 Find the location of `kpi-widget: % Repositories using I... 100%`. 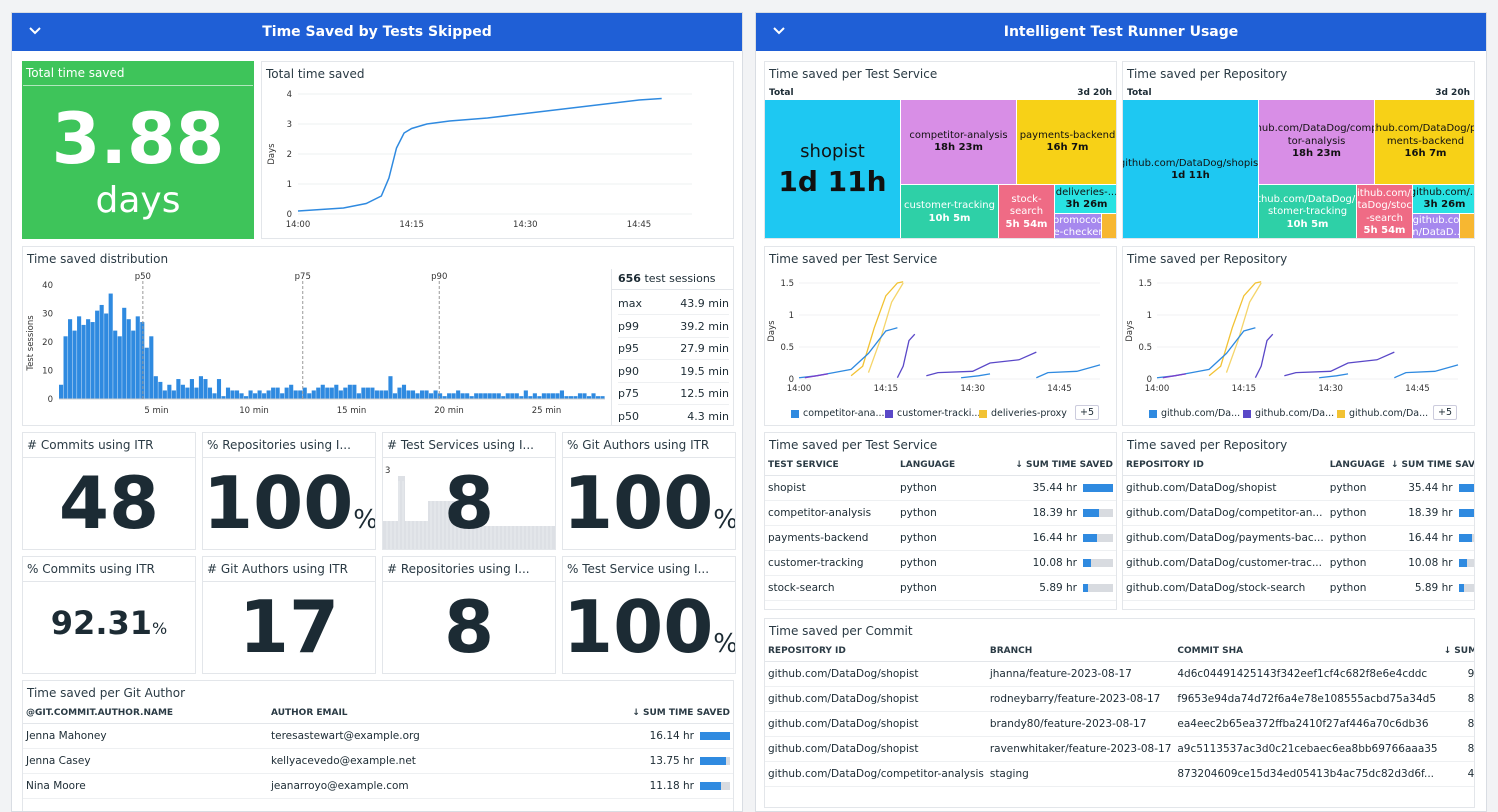

kpi-widget: % Repositories using I... 100% is located at coordinates (289, 491).